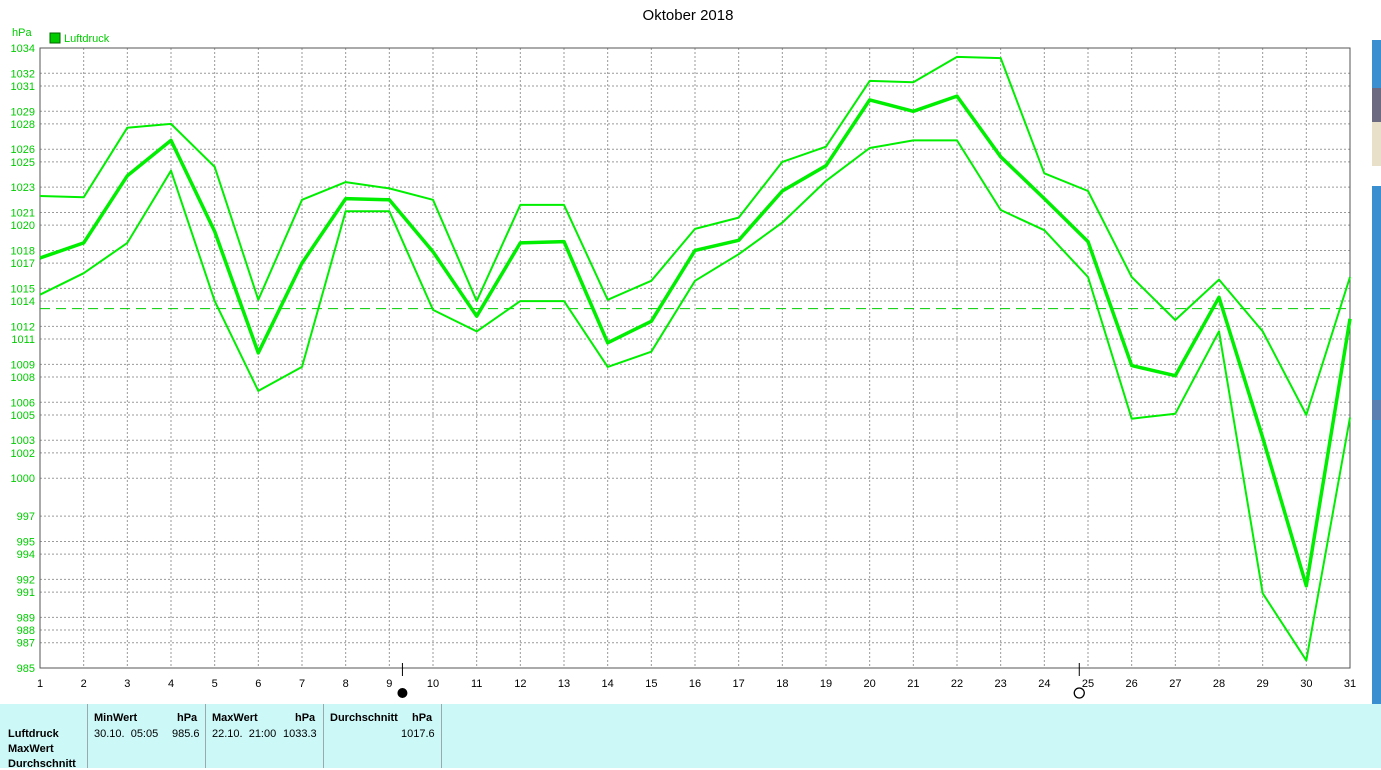 The width and height of the screenshot is (1381, 770). What do you see at coordinates (23, 416) in the screenshot?
I see `y-tick-label: 1005` at bounding box center [23, 416].